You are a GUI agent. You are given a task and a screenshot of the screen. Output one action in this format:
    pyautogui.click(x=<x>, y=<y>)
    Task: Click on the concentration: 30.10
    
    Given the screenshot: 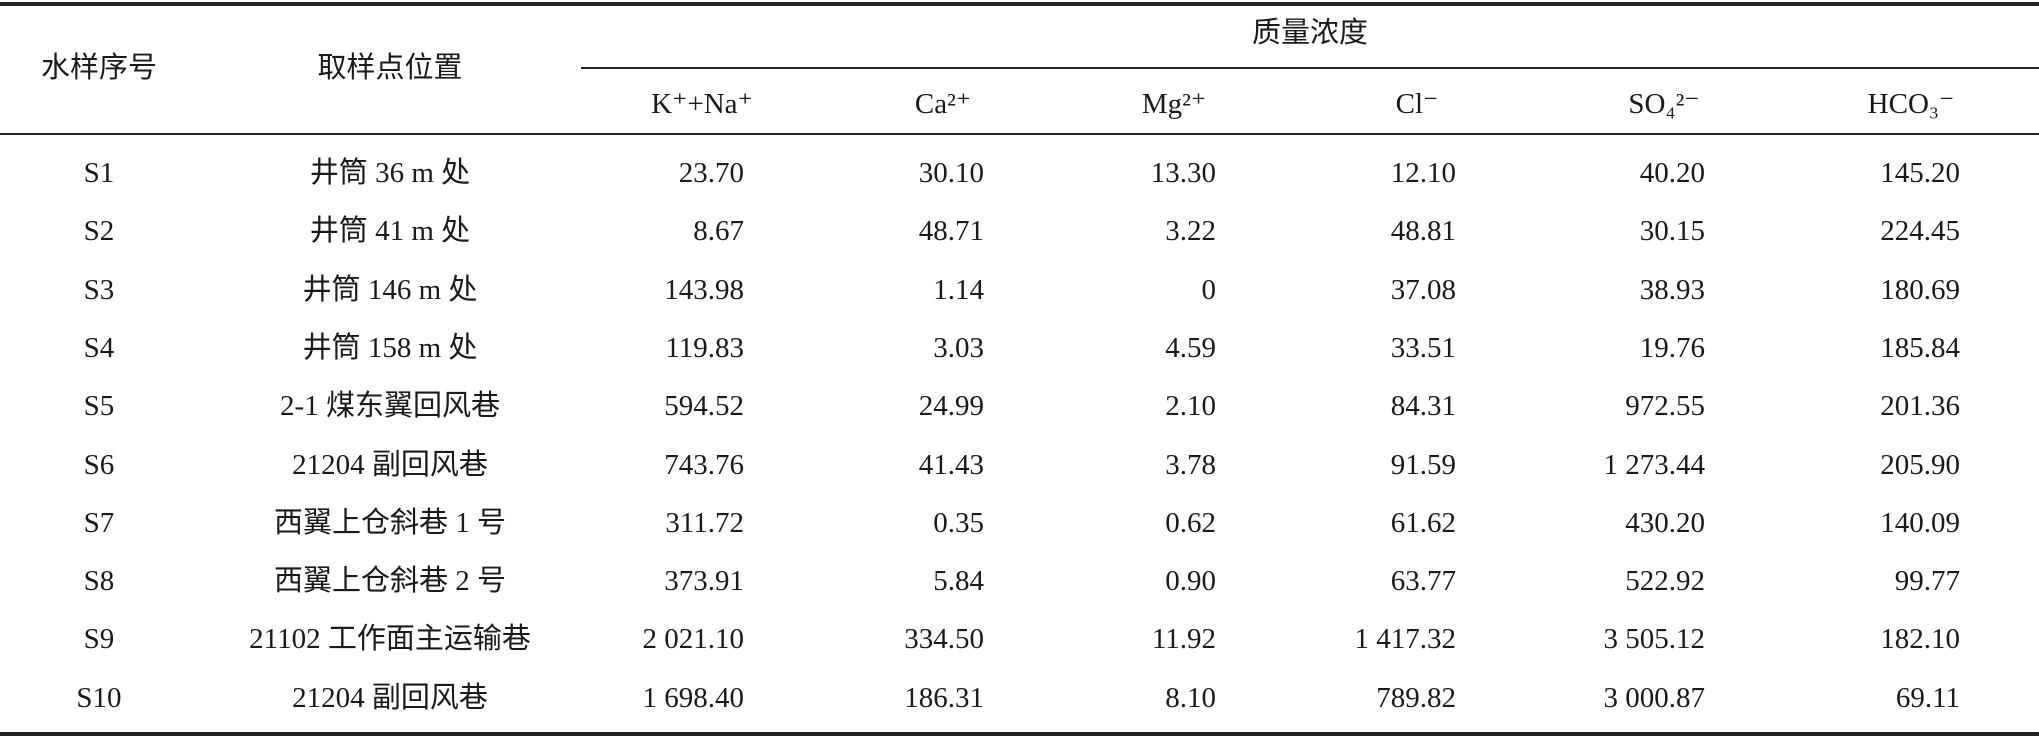 What is the action you would take?
    pyautogui.click(x=951, y=173)
    